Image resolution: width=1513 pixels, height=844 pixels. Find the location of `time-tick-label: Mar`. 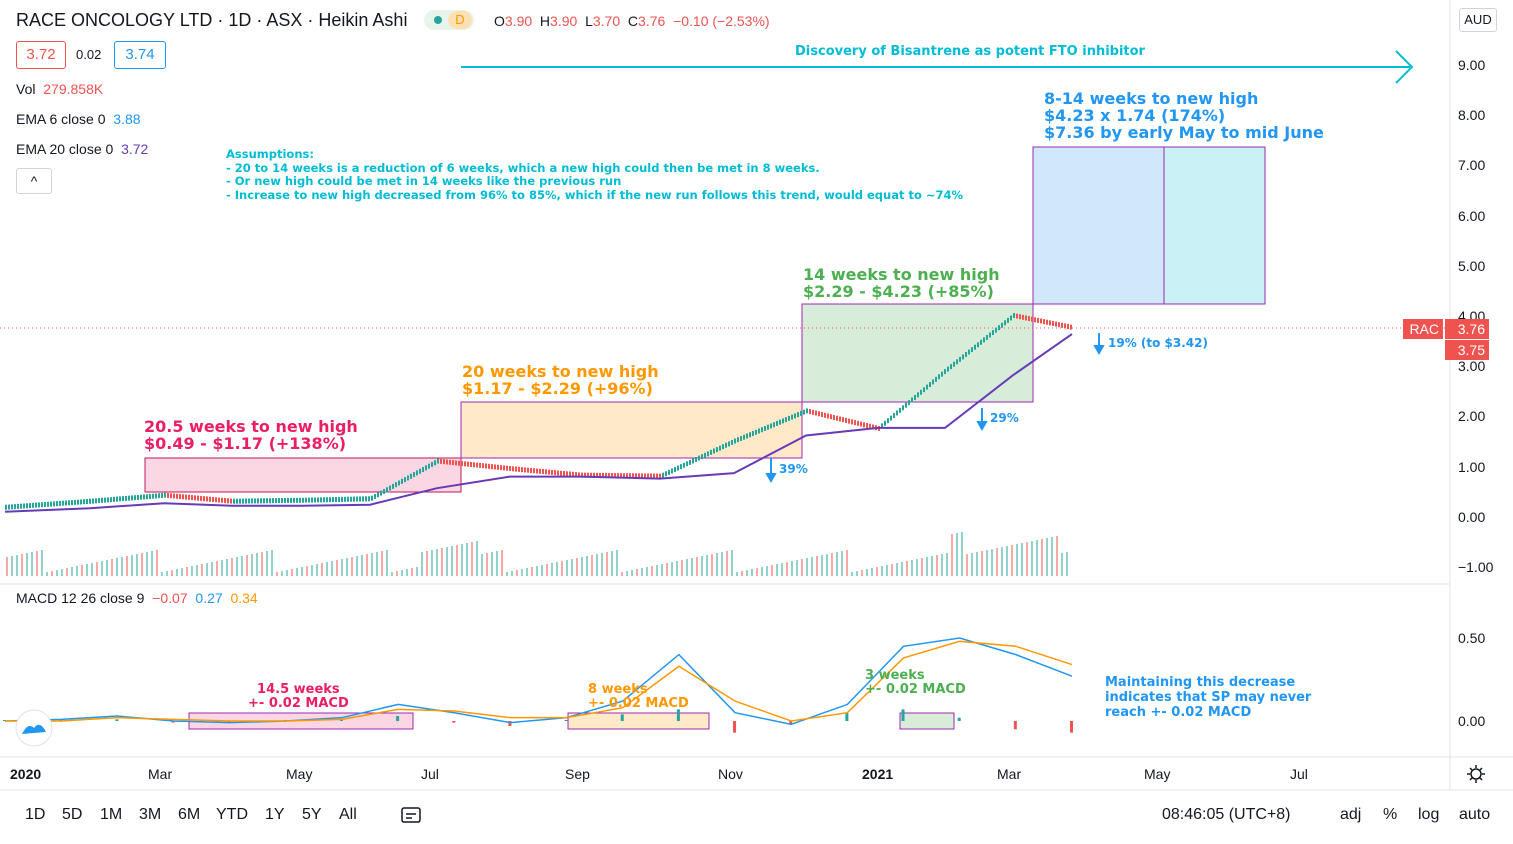

time-tick-label: Mar is located at coordinates (160, 774).